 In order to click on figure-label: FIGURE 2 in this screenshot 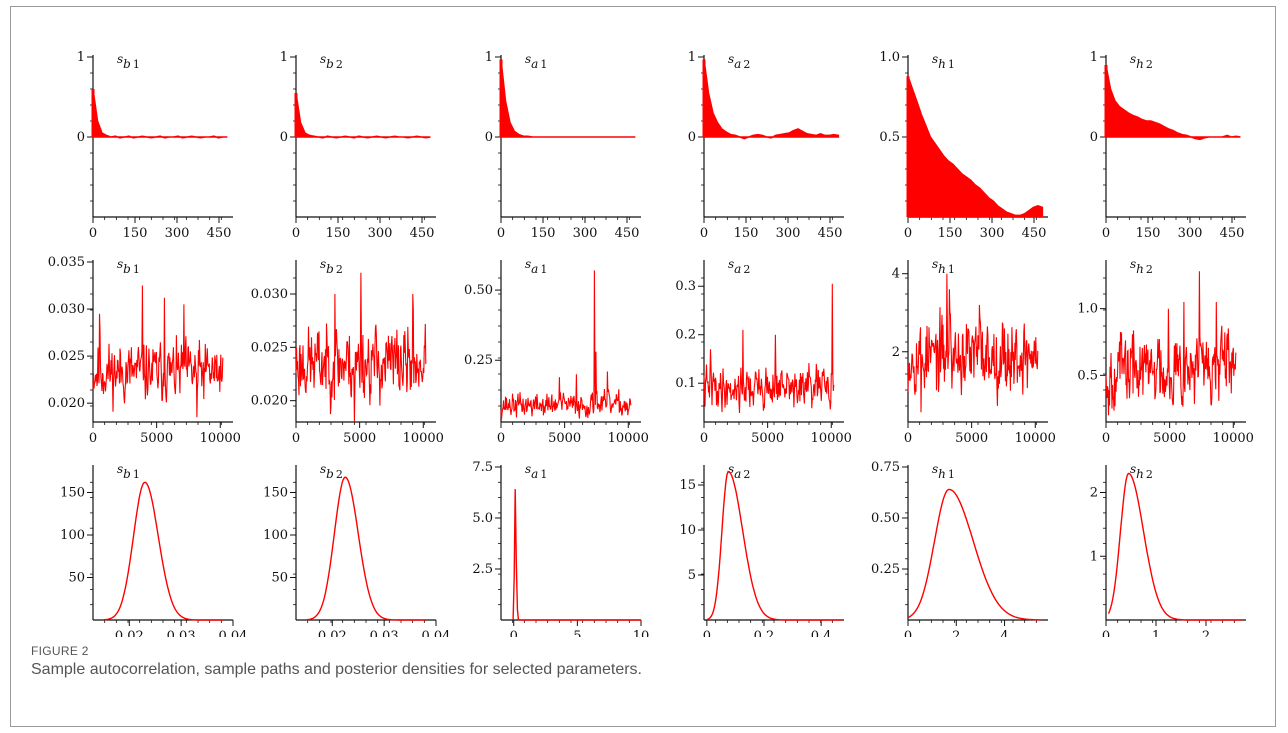, I will do `click(60, 651)`.